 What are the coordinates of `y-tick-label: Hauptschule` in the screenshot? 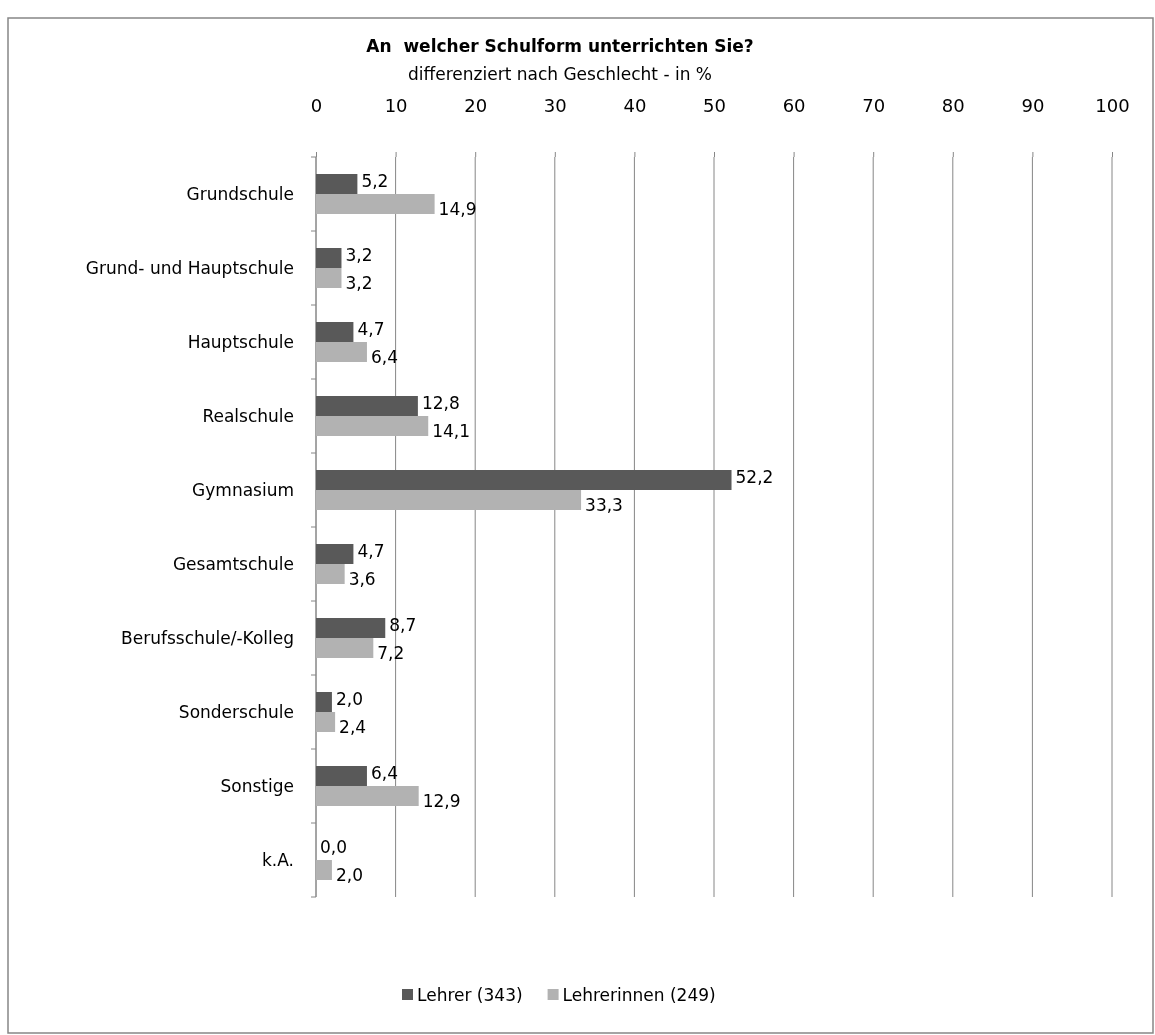 It's located at (240, 341).